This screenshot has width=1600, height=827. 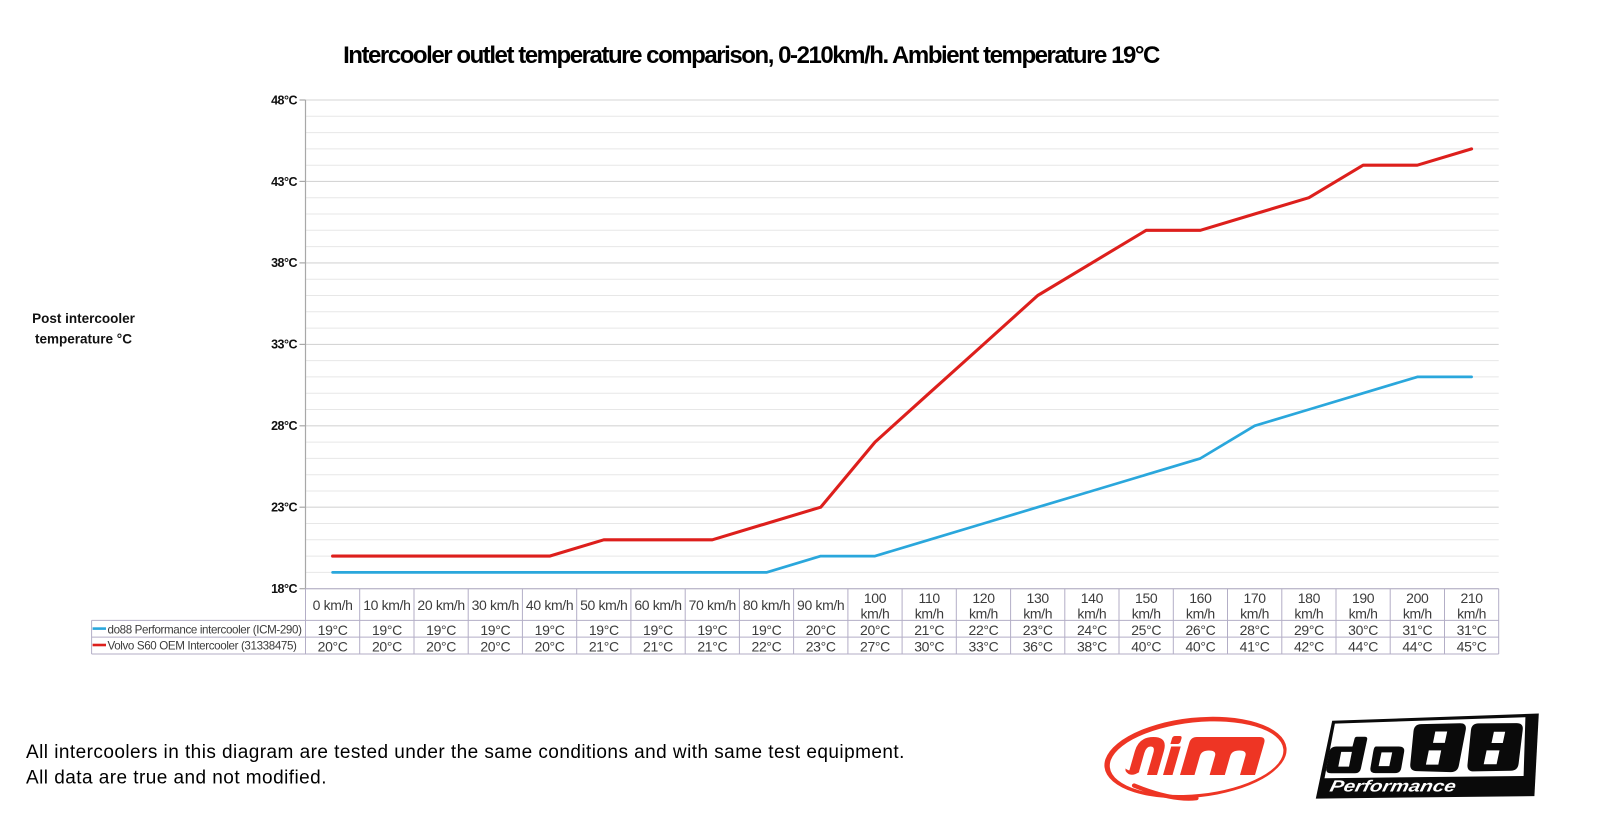 What do you see at coordinates (84, 318) in the screenshot?
I see `svg-text: Post intercooler` at bounding box center [84, 318].